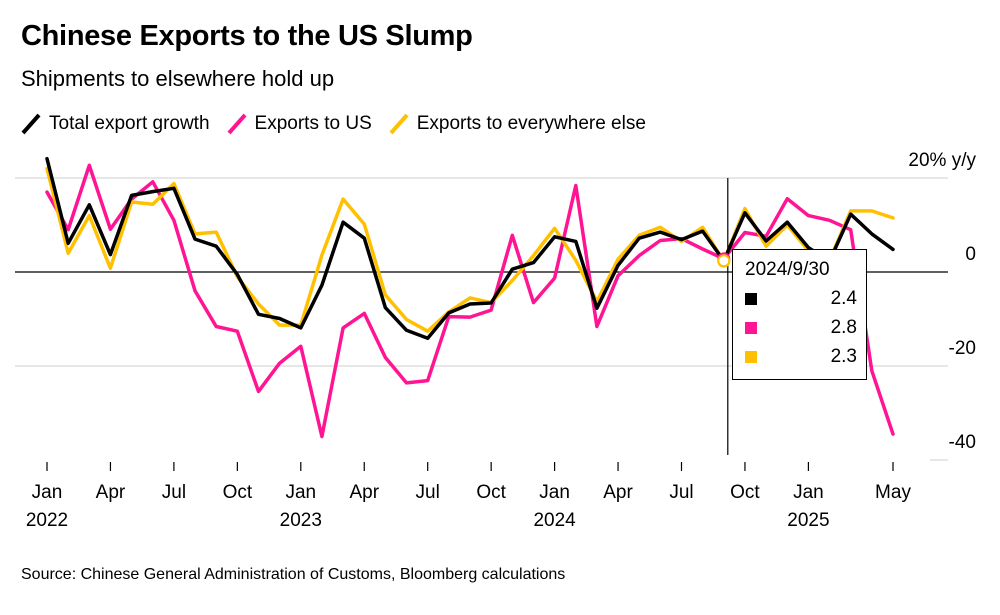  What do you see at coordinates (808, 520) in the screenshot?
I see `x-year-label: 2025` at bounding box center [808, 520].